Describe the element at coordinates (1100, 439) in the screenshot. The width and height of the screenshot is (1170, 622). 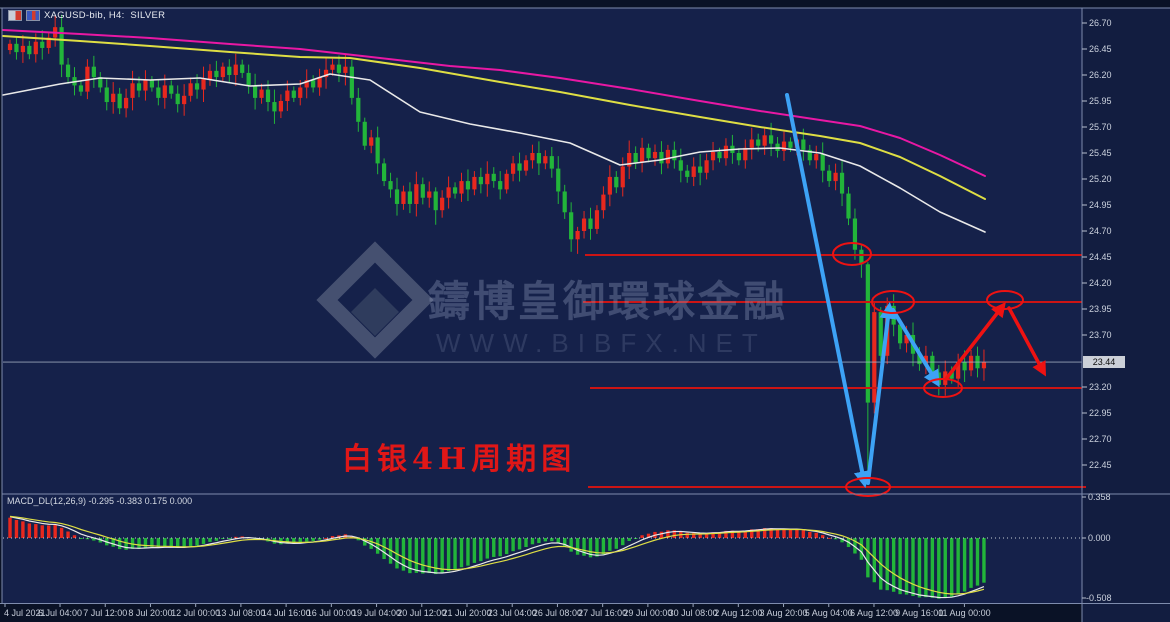
I see `price-tick-label: 22.70` at that location.